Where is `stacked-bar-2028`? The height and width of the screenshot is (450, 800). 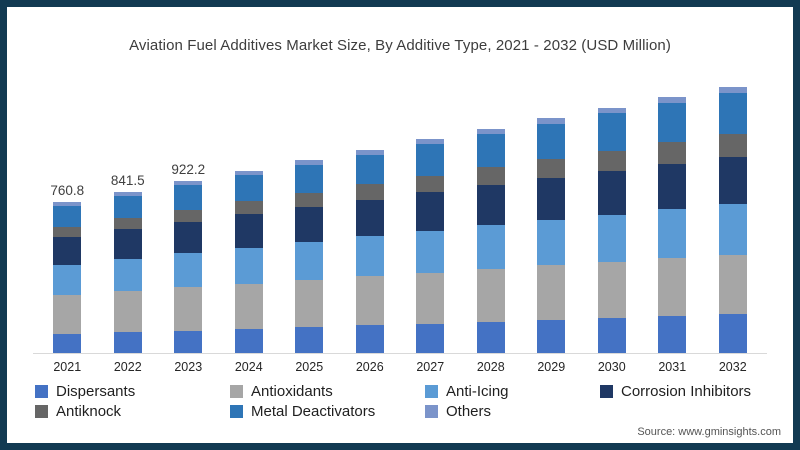 stacked-bar-2028 is located at coordinates (490, 241).